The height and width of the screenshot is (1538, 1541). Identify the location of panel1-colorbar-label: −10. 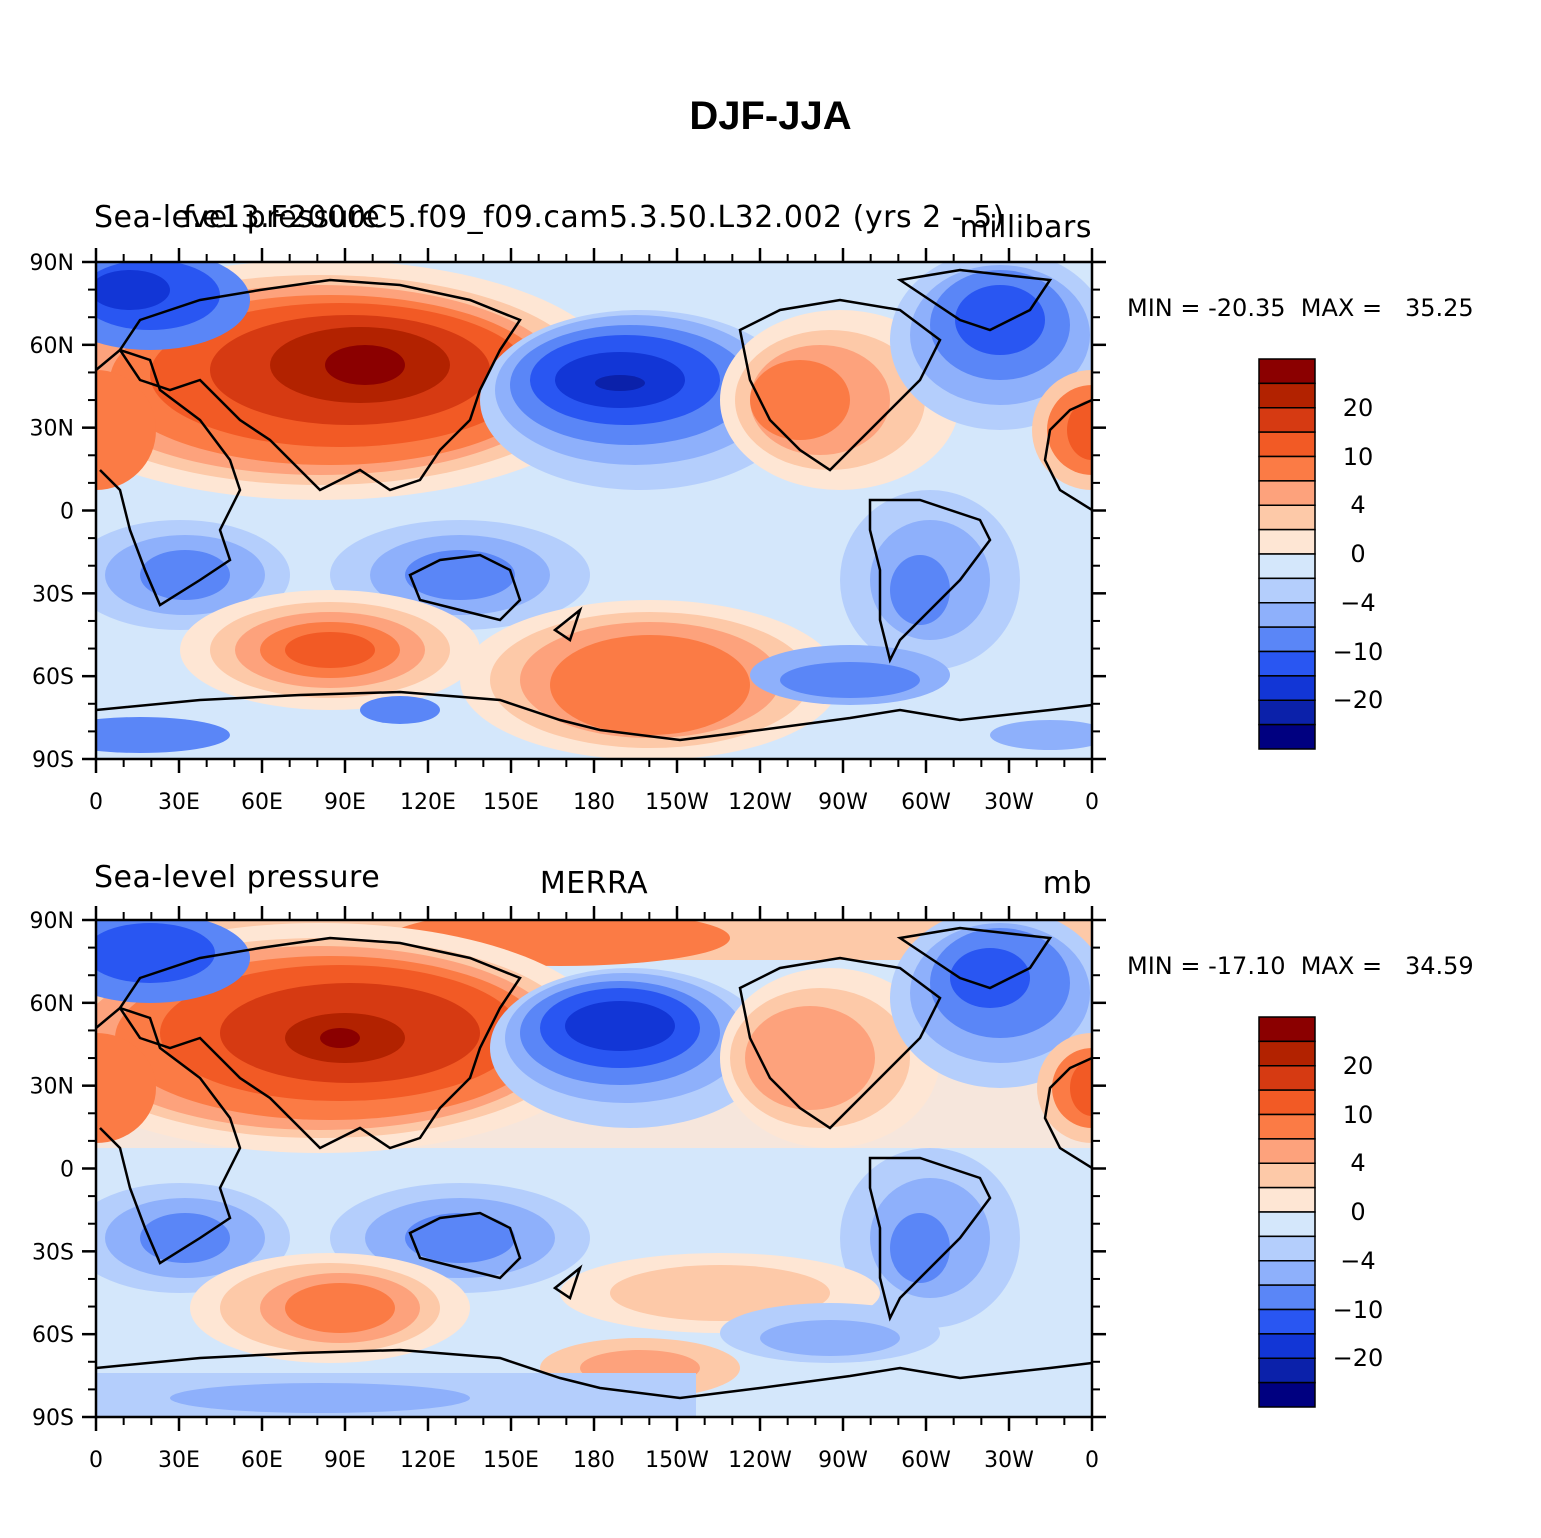
(1358, 651).